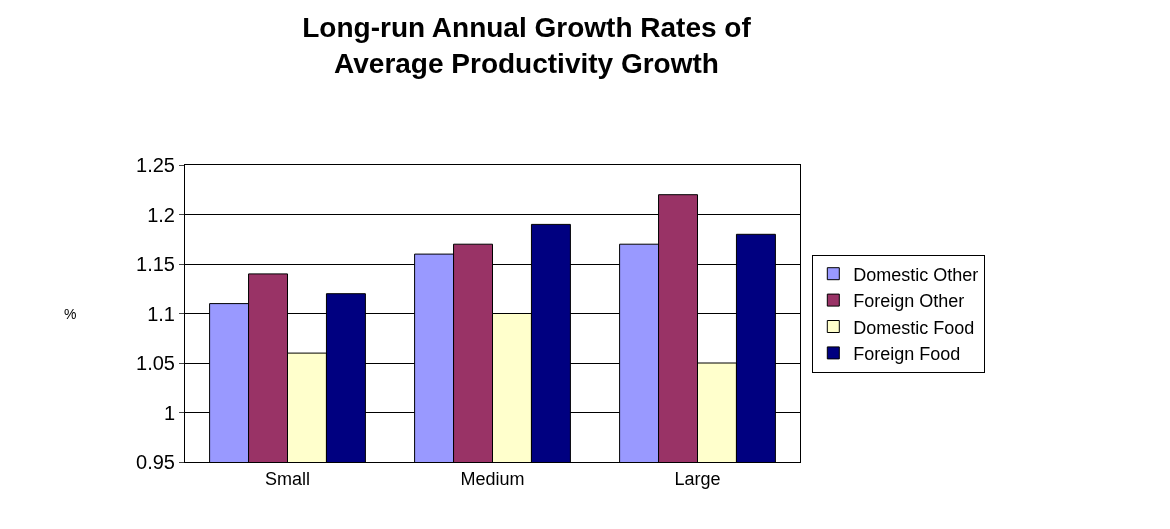  What do you see at coordinates (161, 214) in the screenshot?
I see `y-tick-label: 1.2` at bounding box center [161, 214].